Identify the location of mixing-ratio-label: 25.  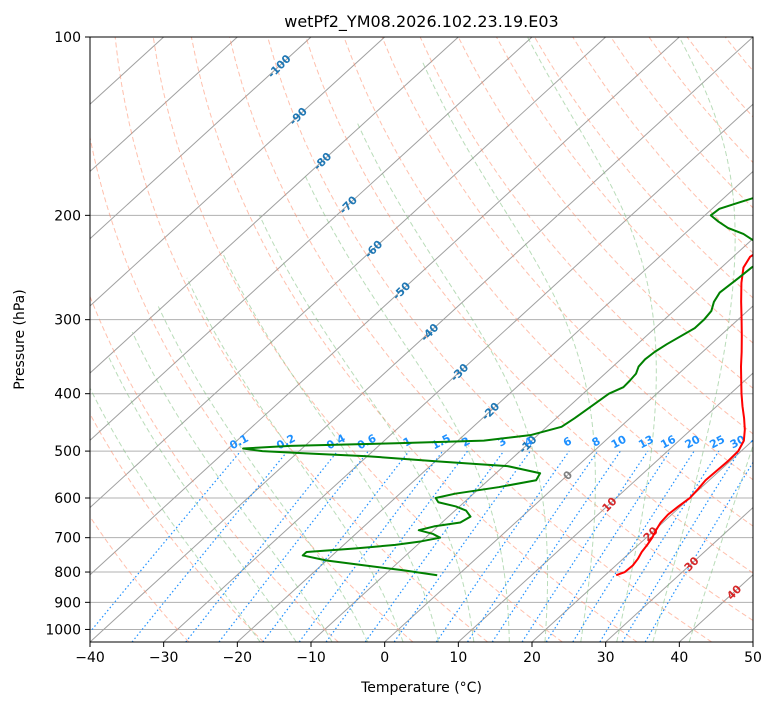
(717, 442).